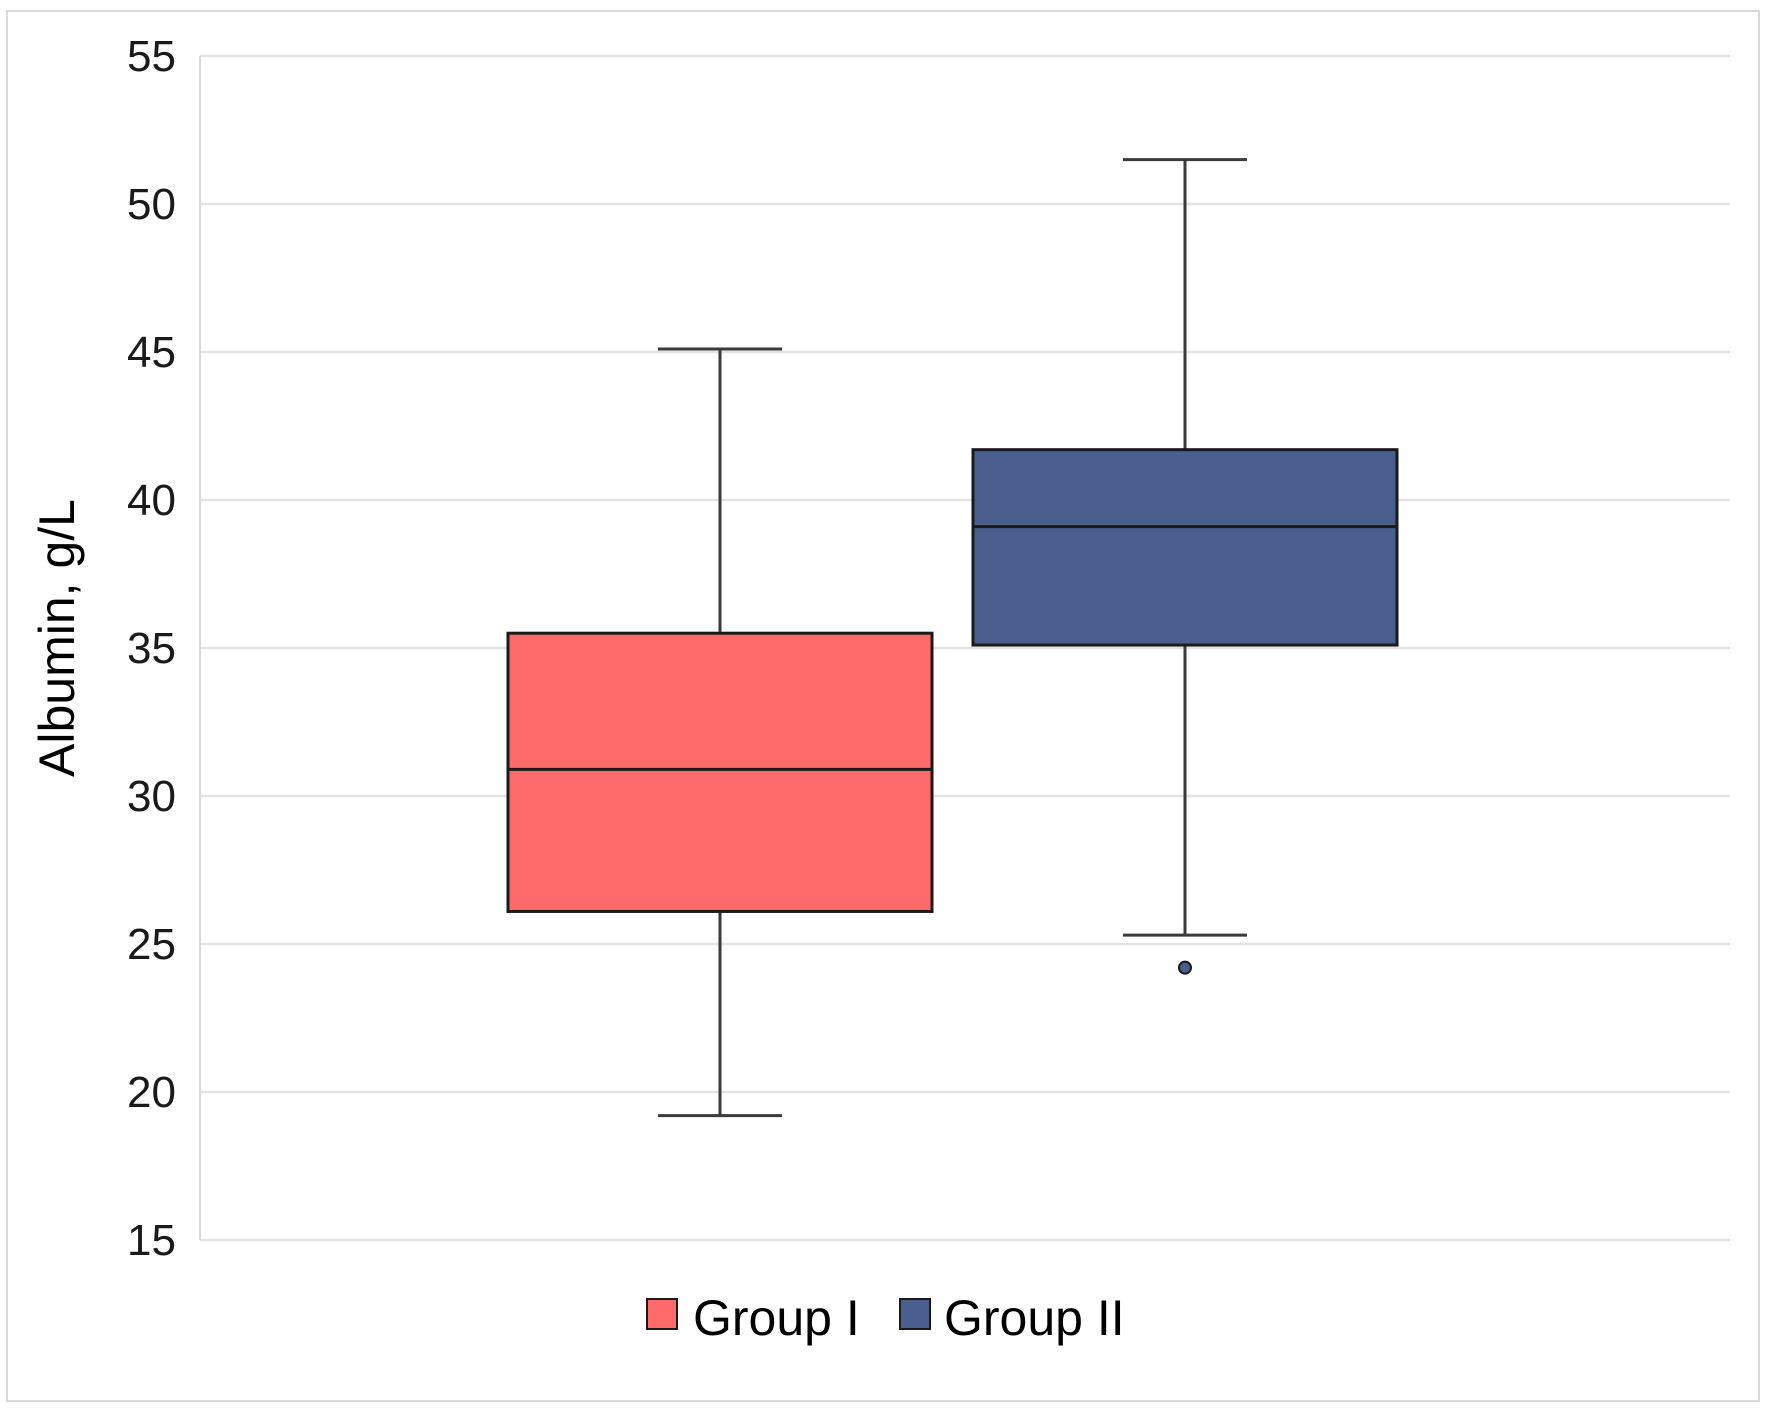  Describe the element at coordinates (151, 352) in the screenshot. I see `y-tick-label: 45` at that location.